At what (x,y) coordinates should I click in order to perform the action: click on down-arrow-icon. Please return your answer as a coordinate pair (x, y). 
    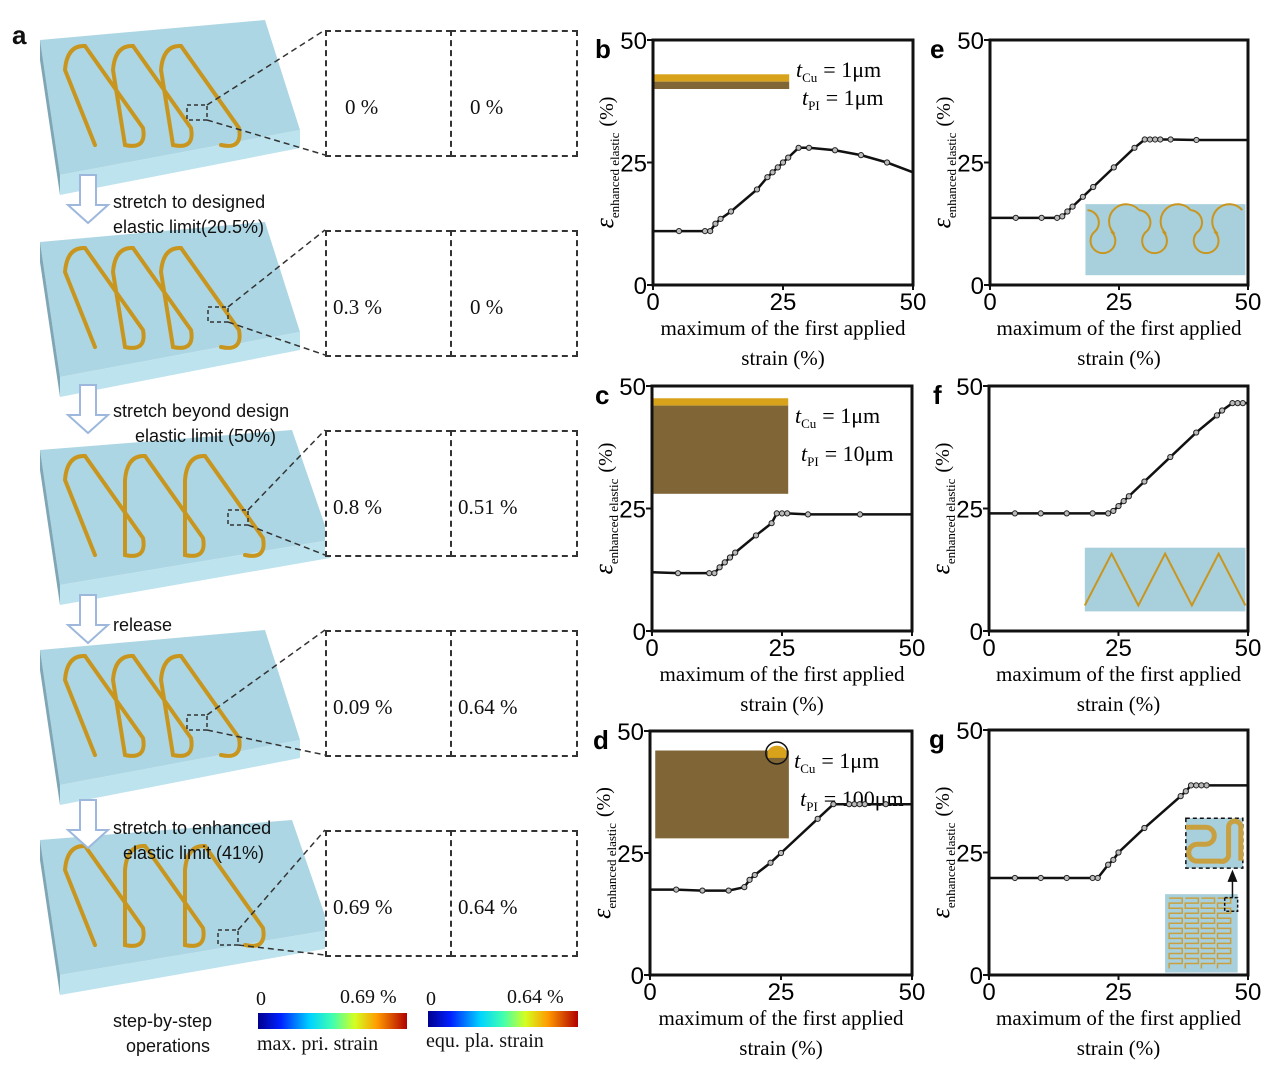
    Looking at the image, I should click on (88, 409).